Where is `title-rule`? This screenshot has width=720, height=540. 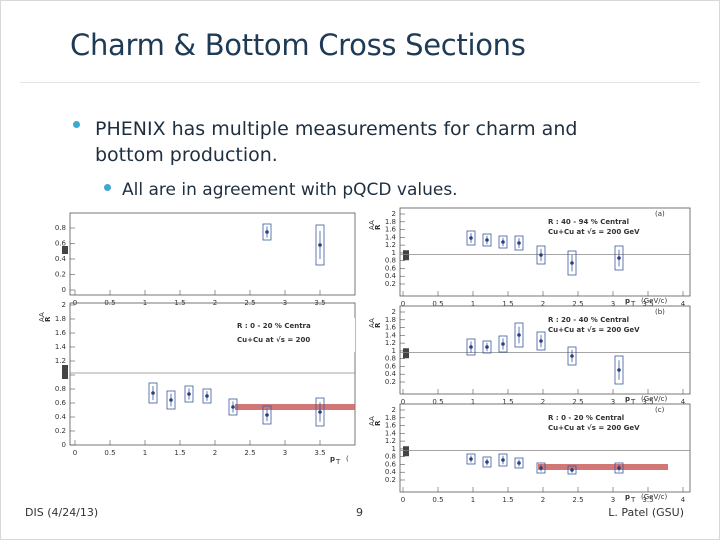
title-rule is located at coordinates (360, 82).